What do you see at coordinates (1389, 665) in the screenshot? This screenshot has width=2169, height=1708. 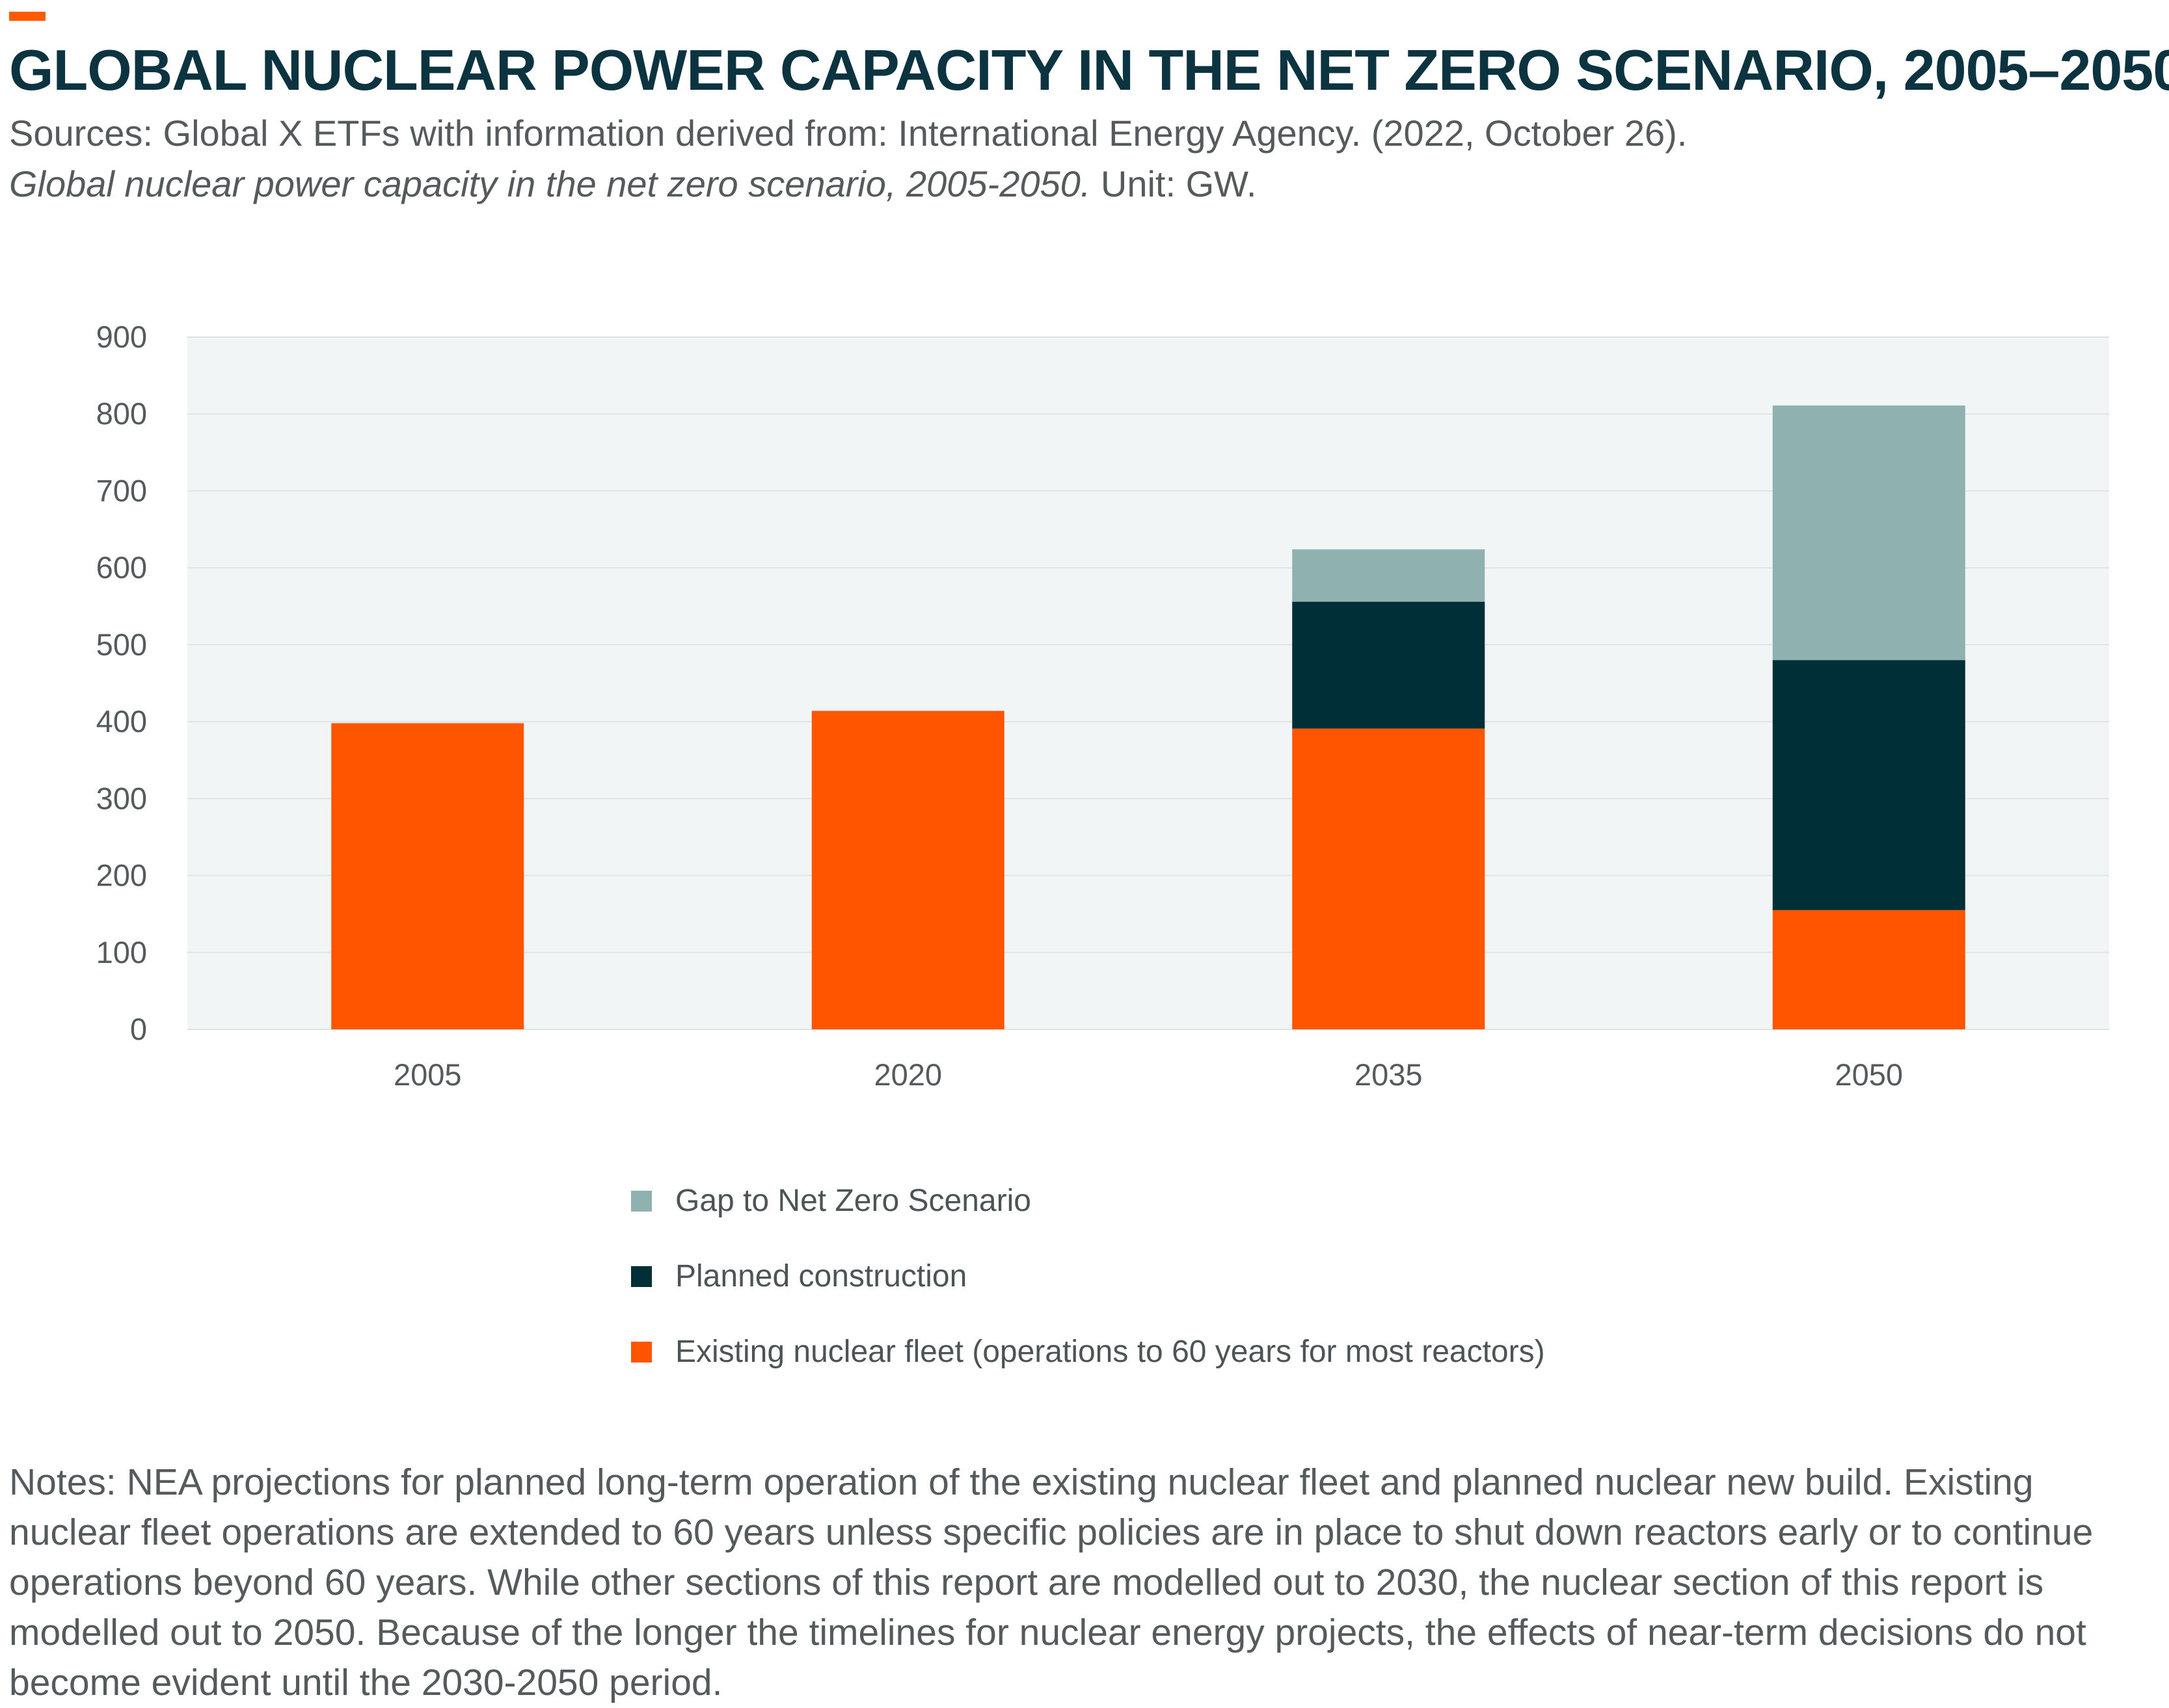 I see `bar-planned-2035` at bounding box center [1389, 665].